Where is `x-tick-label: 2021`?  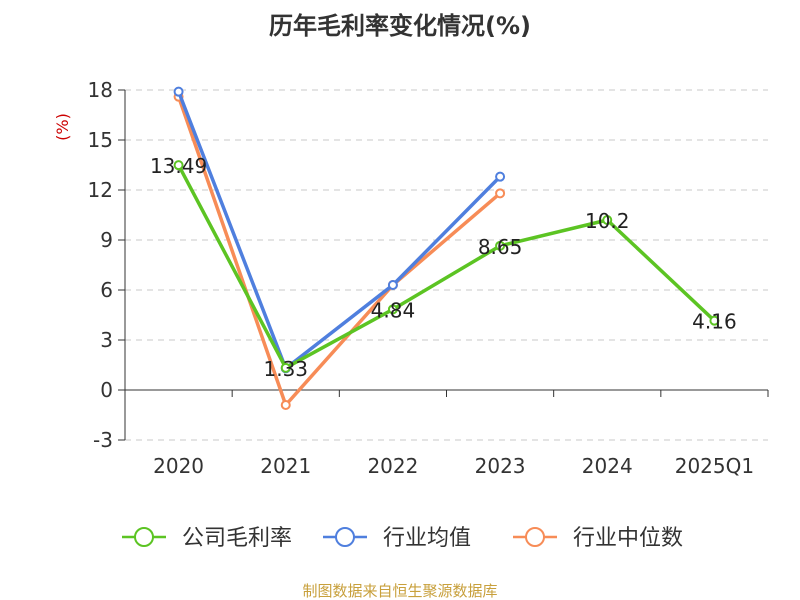
x-tick-label: 2021 is located at coordinates (285, 466).